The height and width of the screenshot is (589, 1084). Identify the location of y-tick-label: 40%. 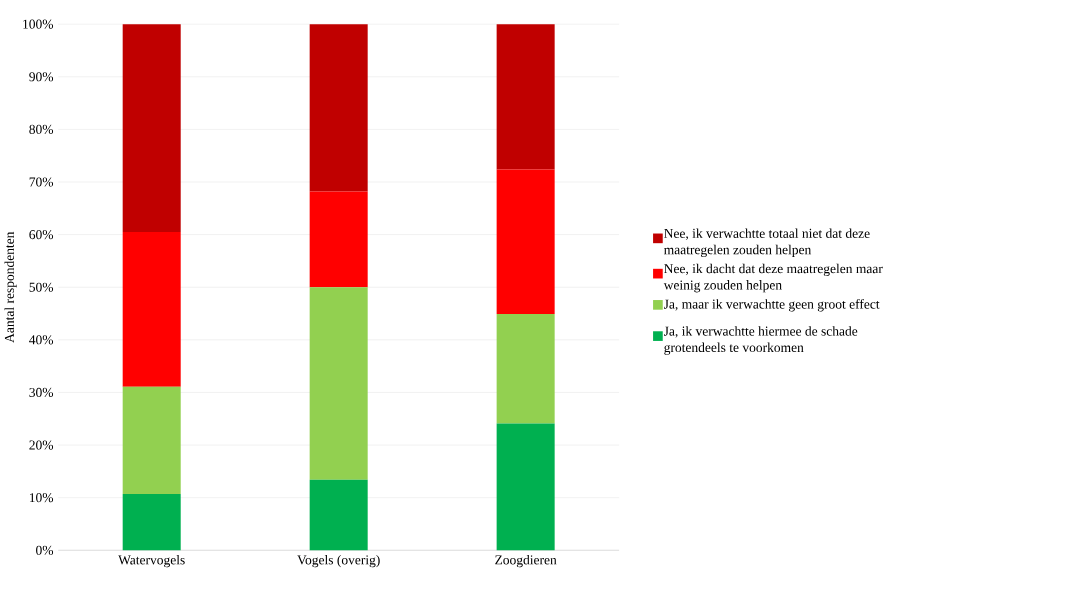
(41, 340).